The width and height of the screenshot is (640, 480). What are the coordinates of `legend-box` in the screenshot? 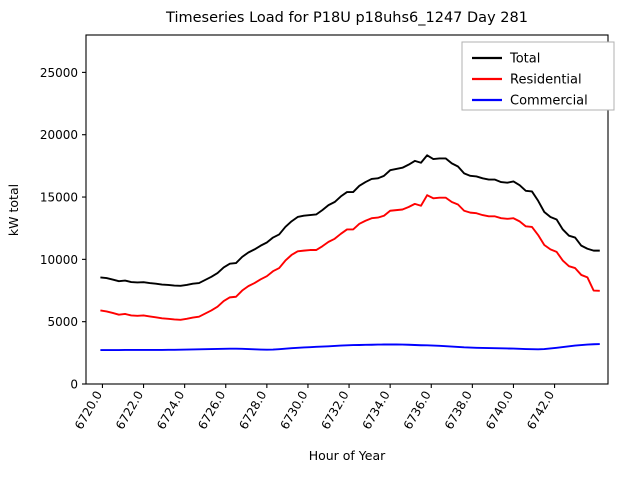 It's located at (538, 76).